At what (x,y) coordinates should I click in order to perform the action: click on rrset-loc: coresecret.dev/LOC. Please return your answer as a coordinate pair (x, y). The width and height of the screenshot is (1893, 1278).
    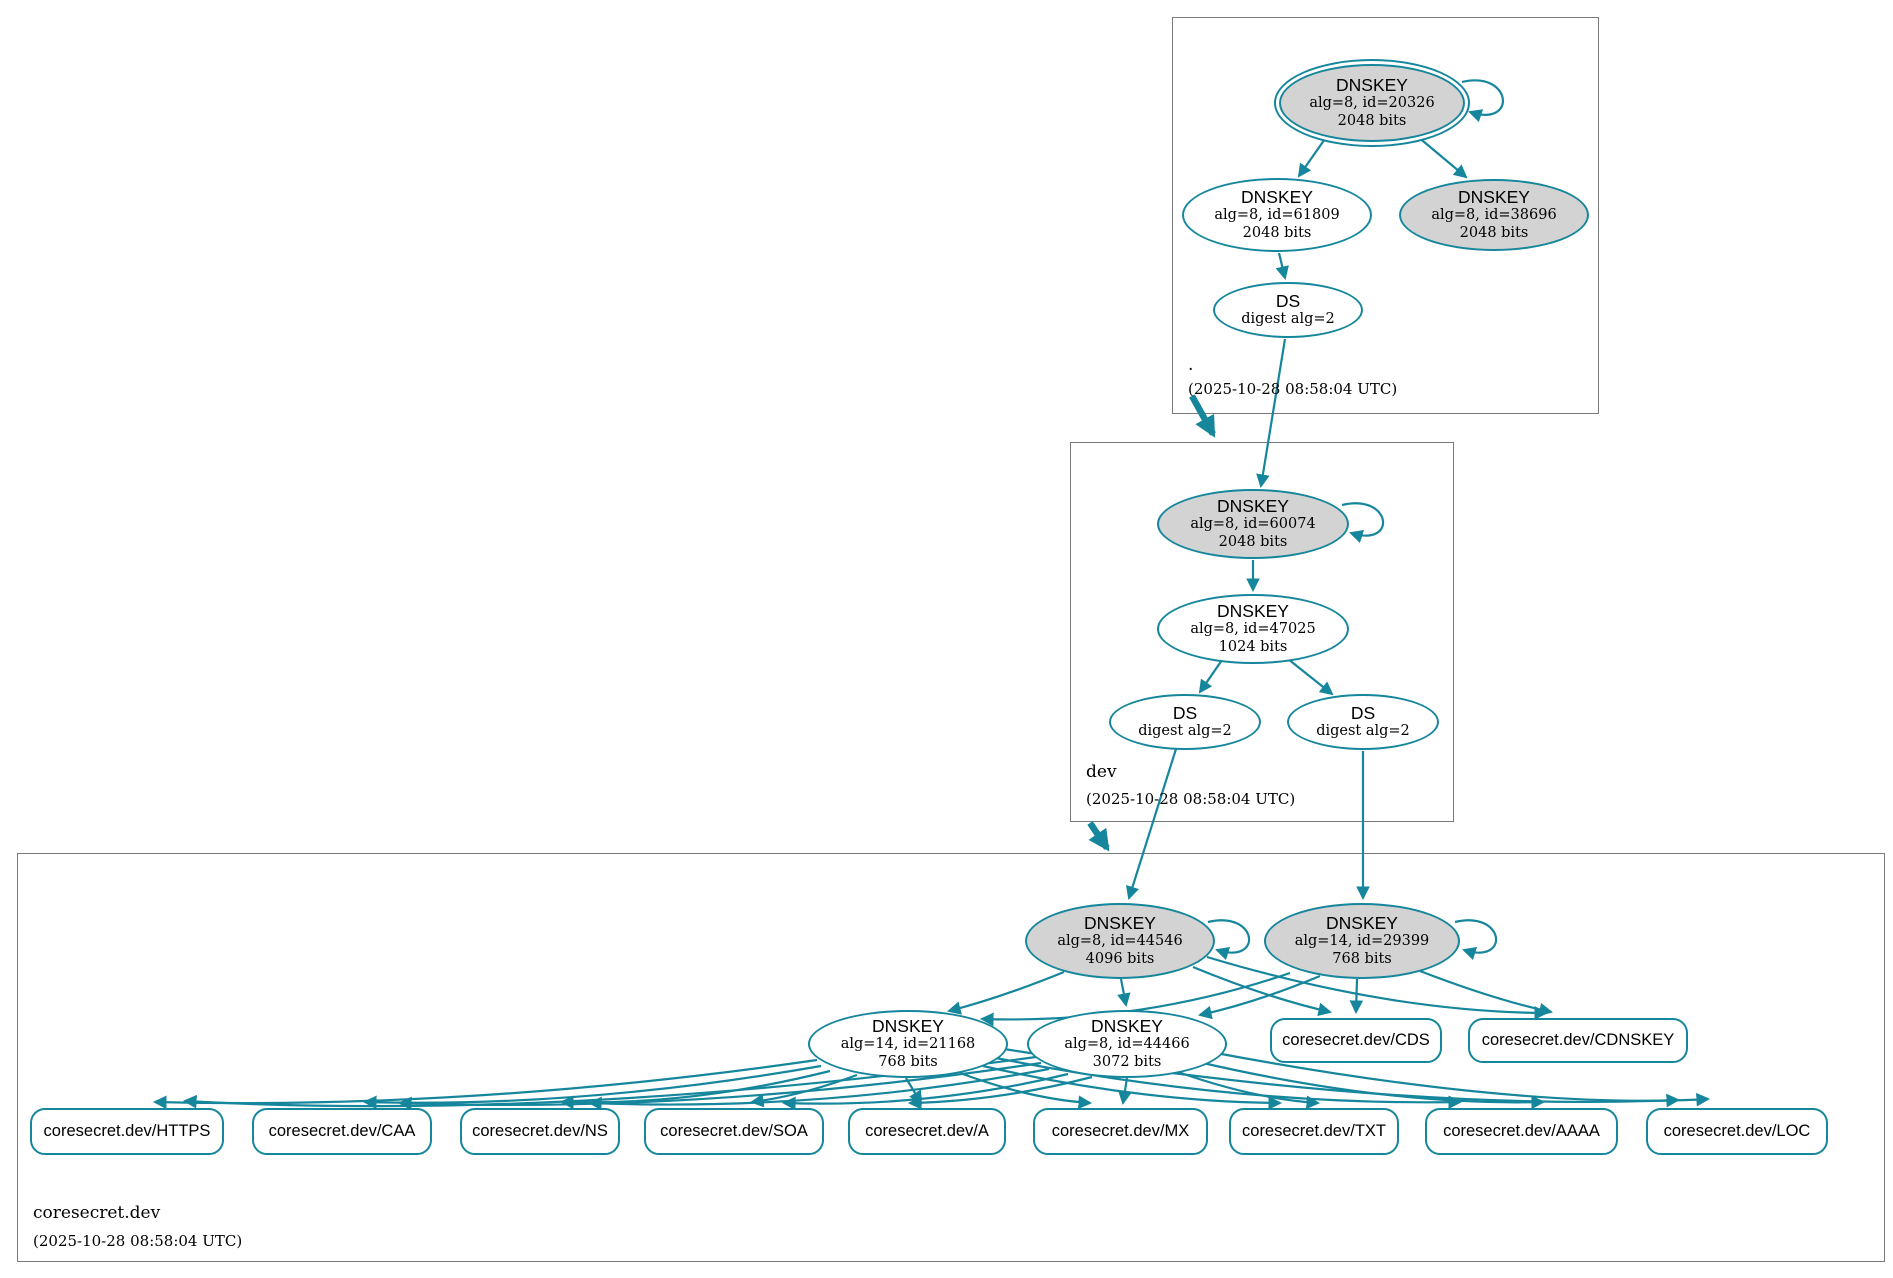
    Looking at the image, I should click on (1737, 1131).